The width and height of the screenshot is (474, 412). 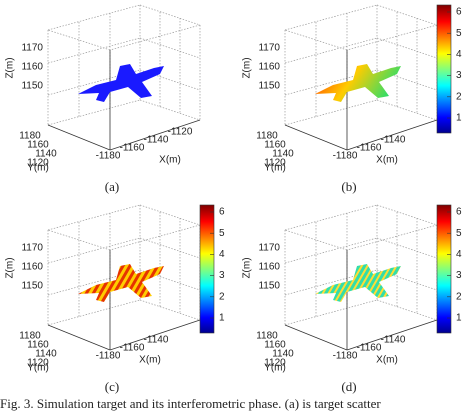 I want to click on colorbar-tick-label: 2, so click(x=222, y=296).